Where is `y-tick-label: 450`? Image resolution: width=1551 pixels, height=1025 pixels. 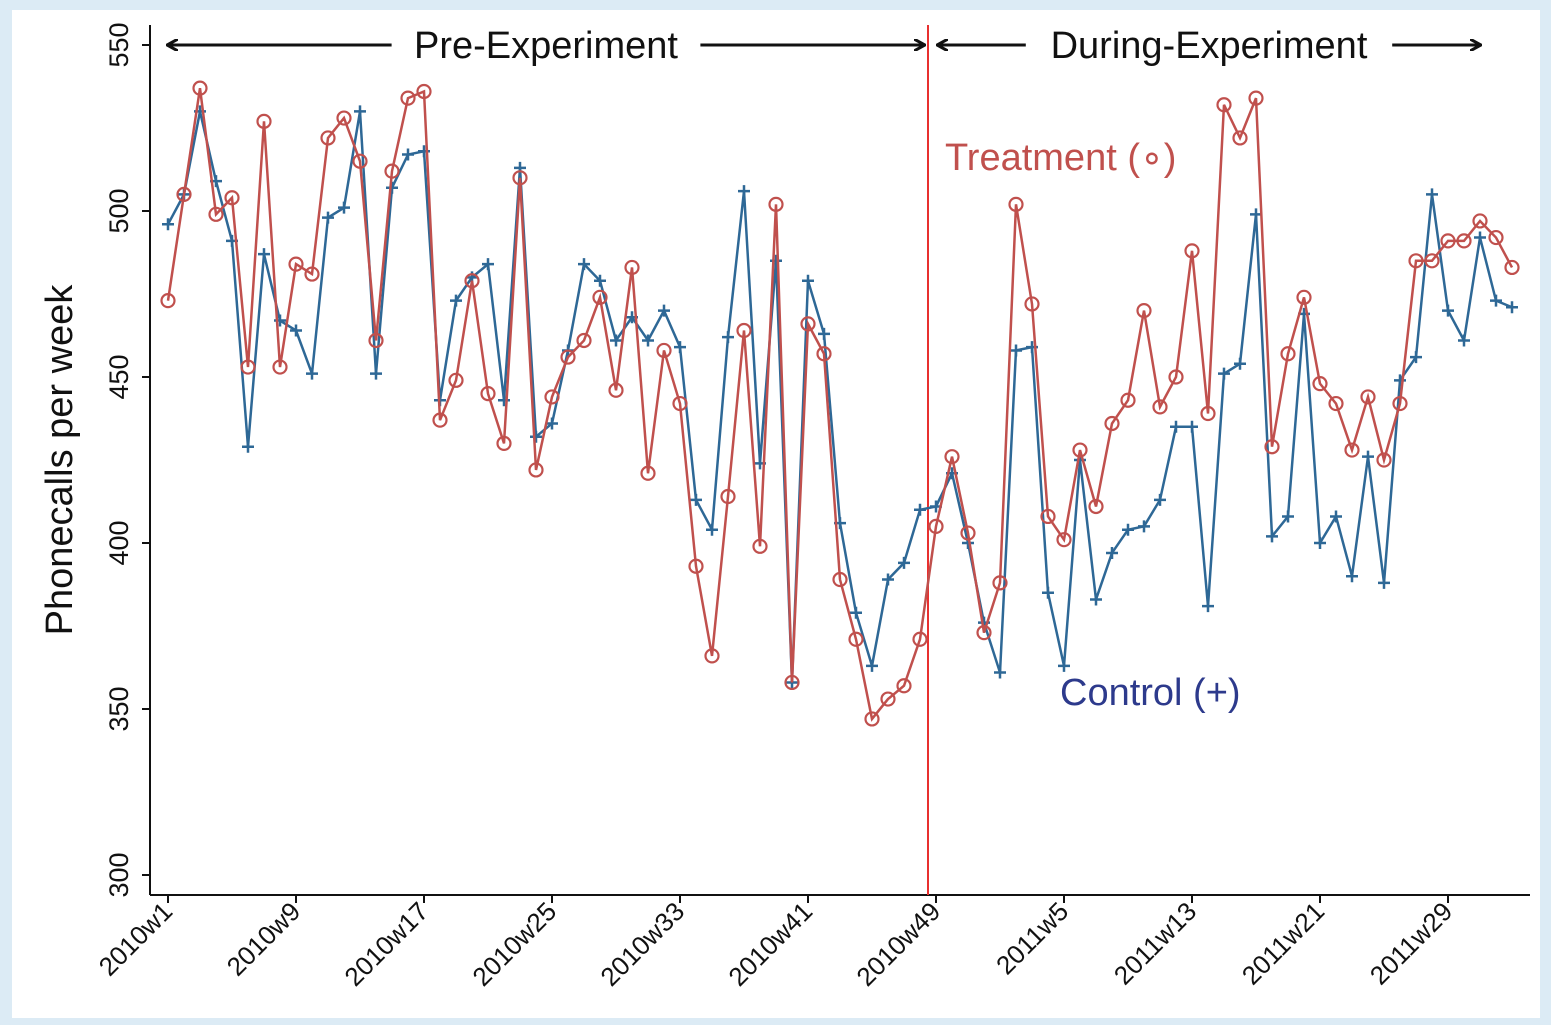 y-tick-label: 450 is located at coordinates (119, 376).